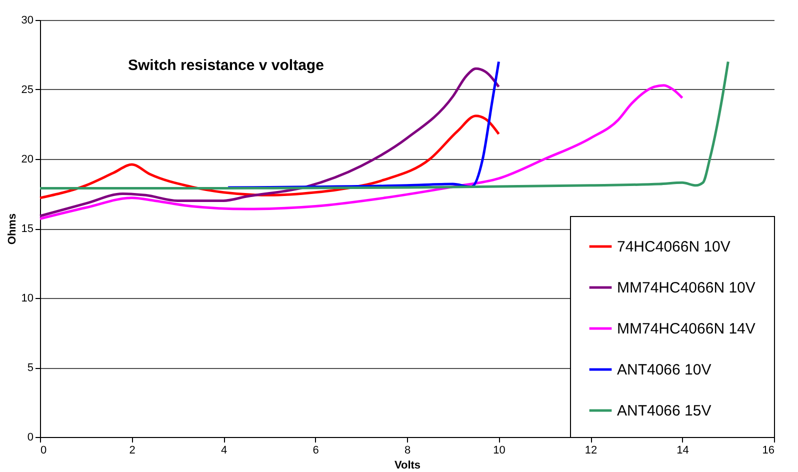  Describe the element at coordinates (30, 368) in the screenshot. I see `y-tick-label: 5` at that location.